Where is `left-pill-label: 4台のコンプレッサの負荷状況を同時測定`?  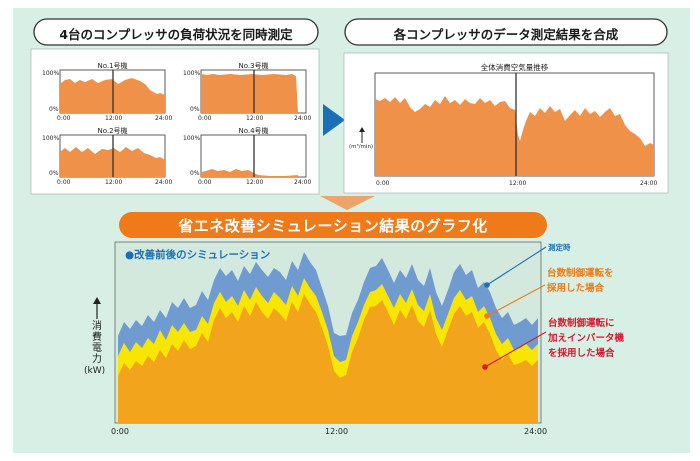
left-pill-label: 4台のコンプレッサの負荷状況を同時測定 is located at coordinates (176, 34).